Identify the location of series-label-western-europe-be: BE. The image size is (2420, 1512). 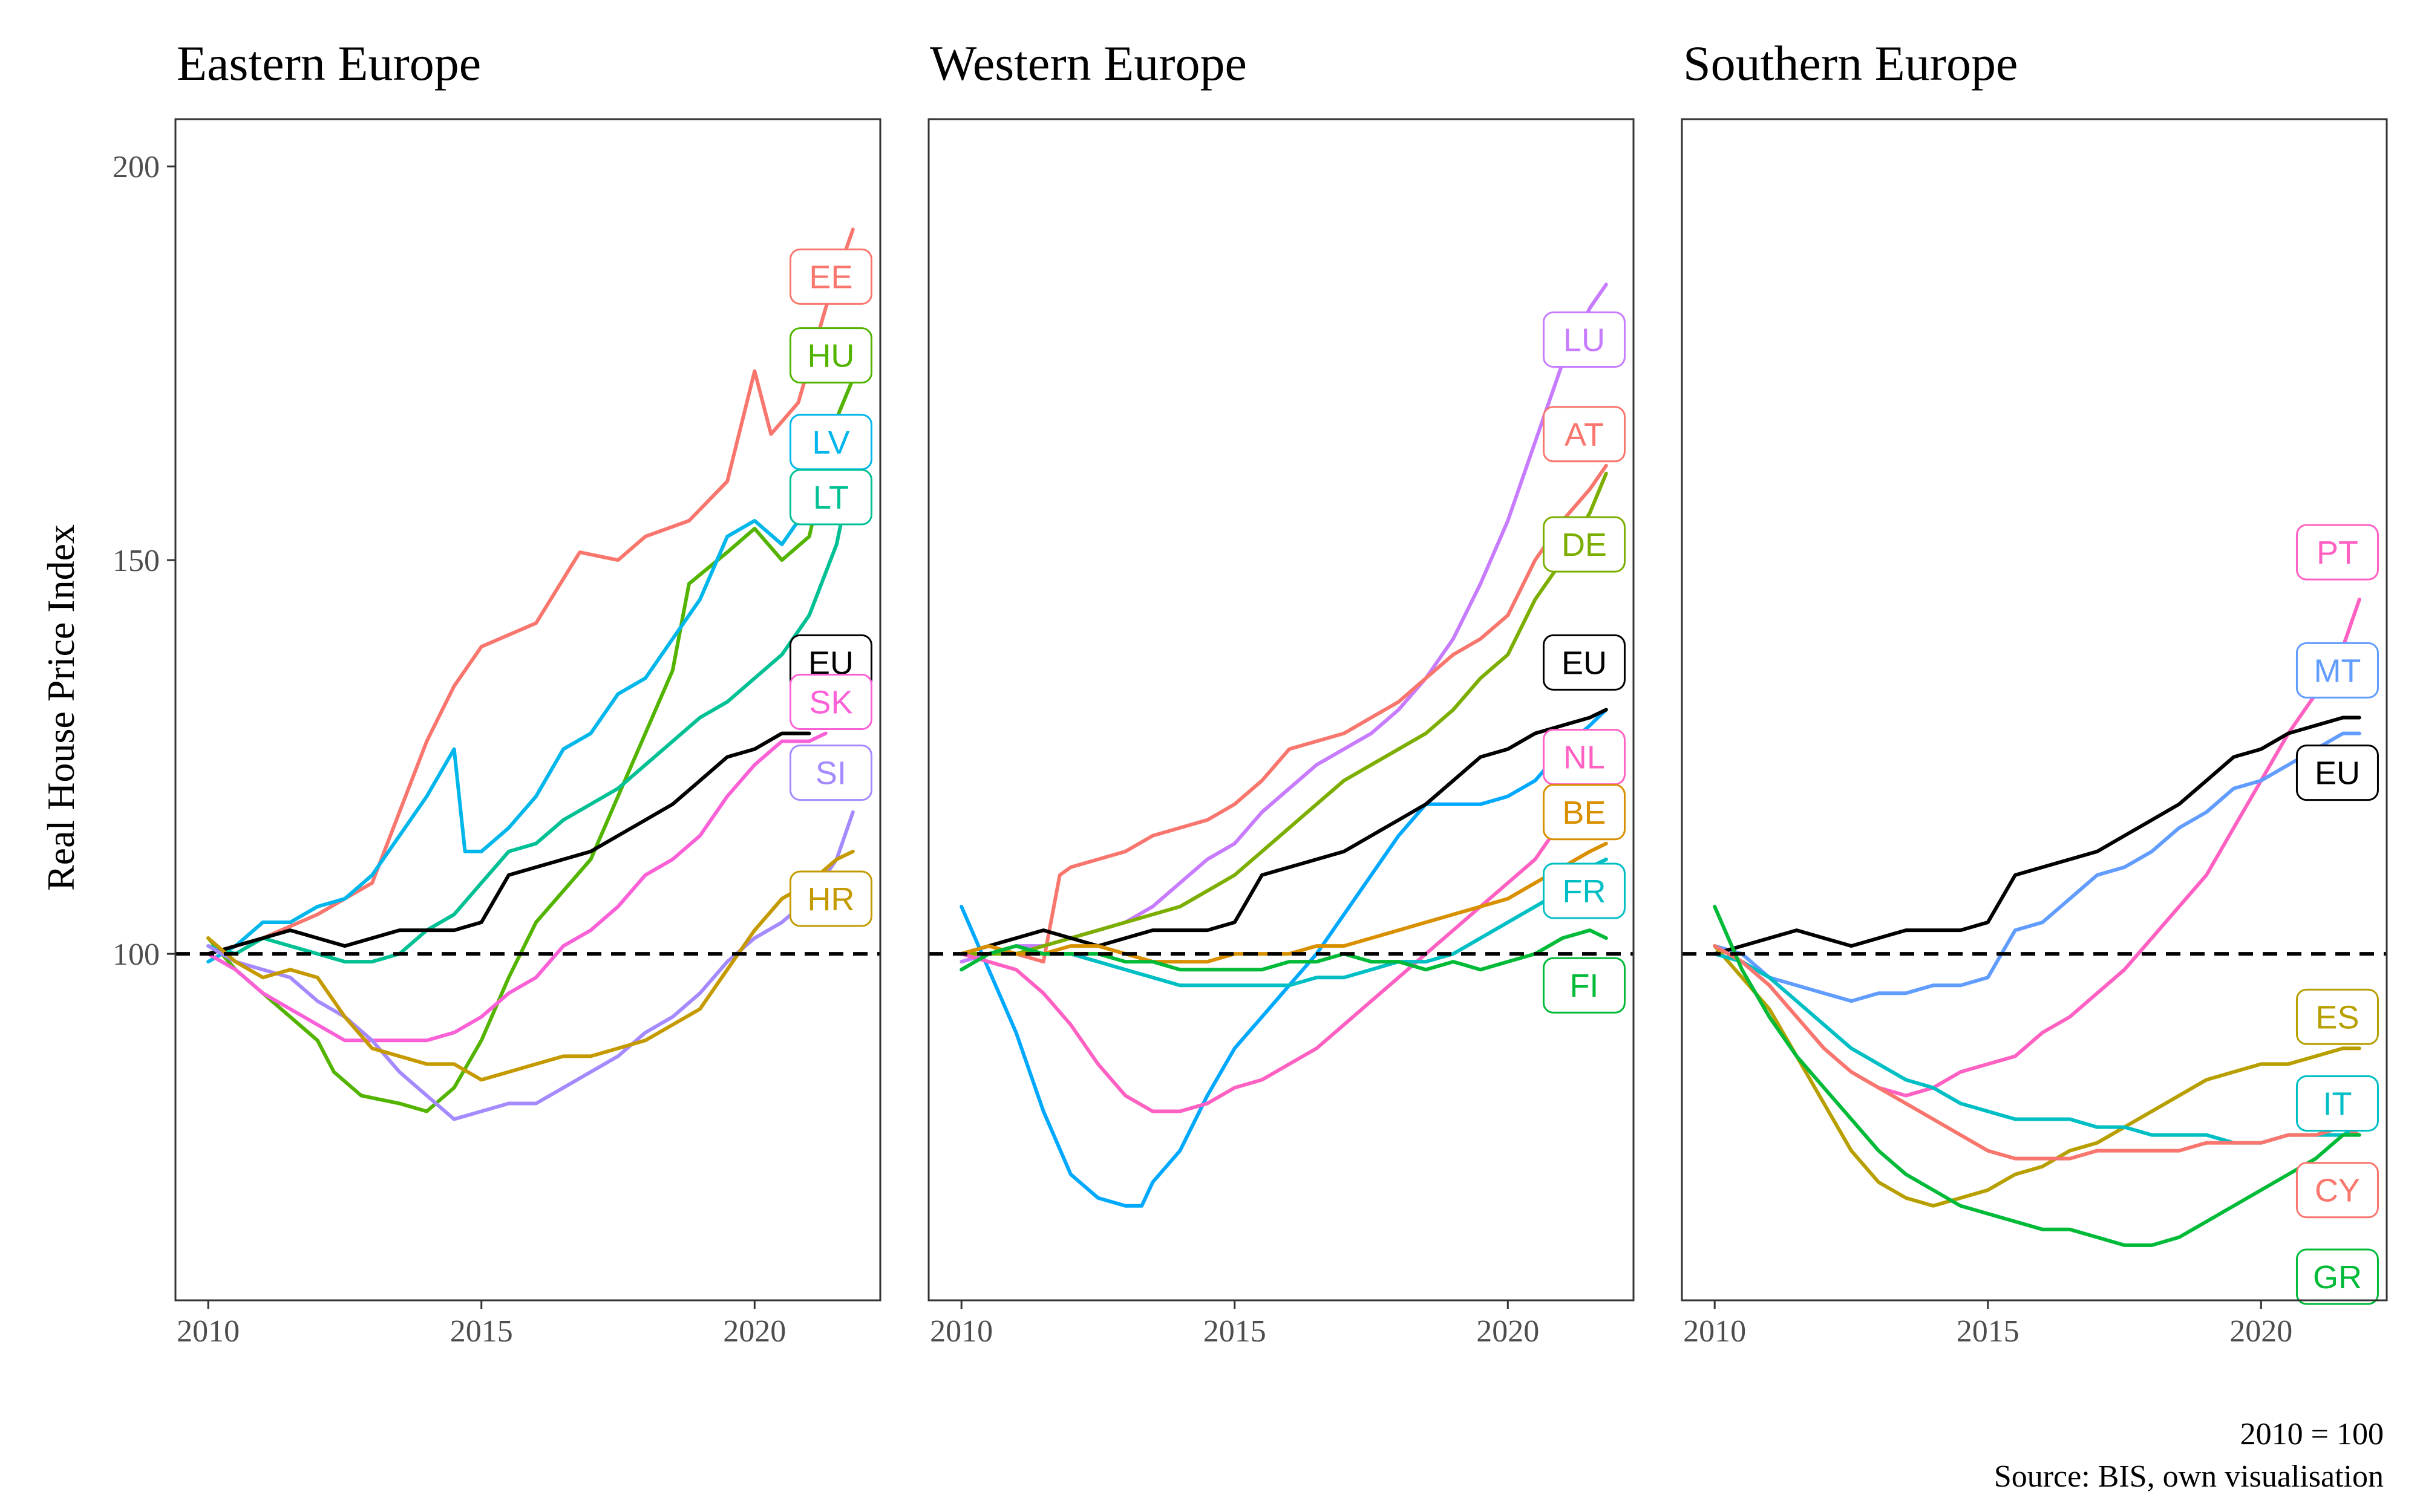
(1584, 812).